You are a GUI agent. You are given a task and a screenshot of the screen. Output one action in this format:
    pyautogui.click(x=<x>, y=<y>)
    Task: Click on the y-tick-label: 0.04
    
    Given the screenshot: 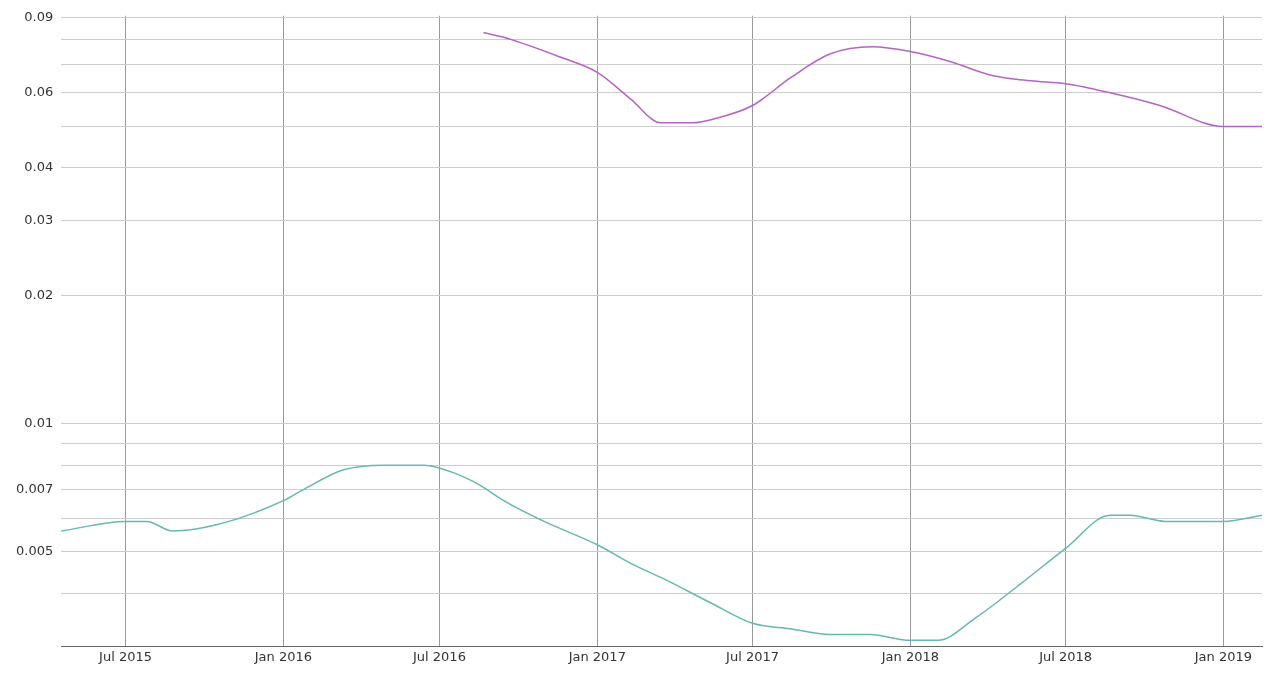 What is the action you would take?
    pyautogui.click(x=39, y=167)
    